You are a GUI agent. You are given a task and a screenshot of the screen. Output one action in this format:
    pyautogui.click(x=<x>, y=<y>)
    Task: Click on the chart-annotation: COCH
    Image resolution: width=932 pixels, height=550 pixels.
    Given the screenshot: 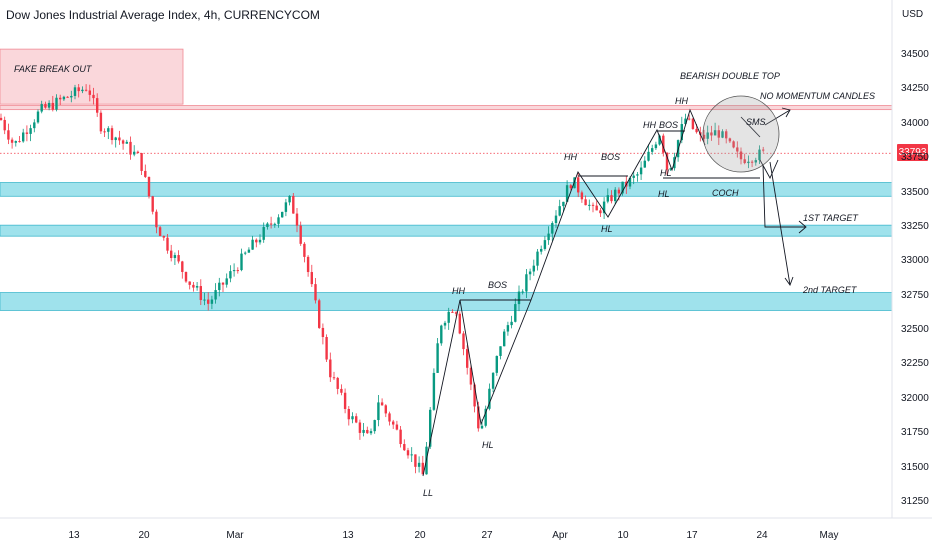 What is the action you would take?
    pyautogui.click(x=725, y=193)
    